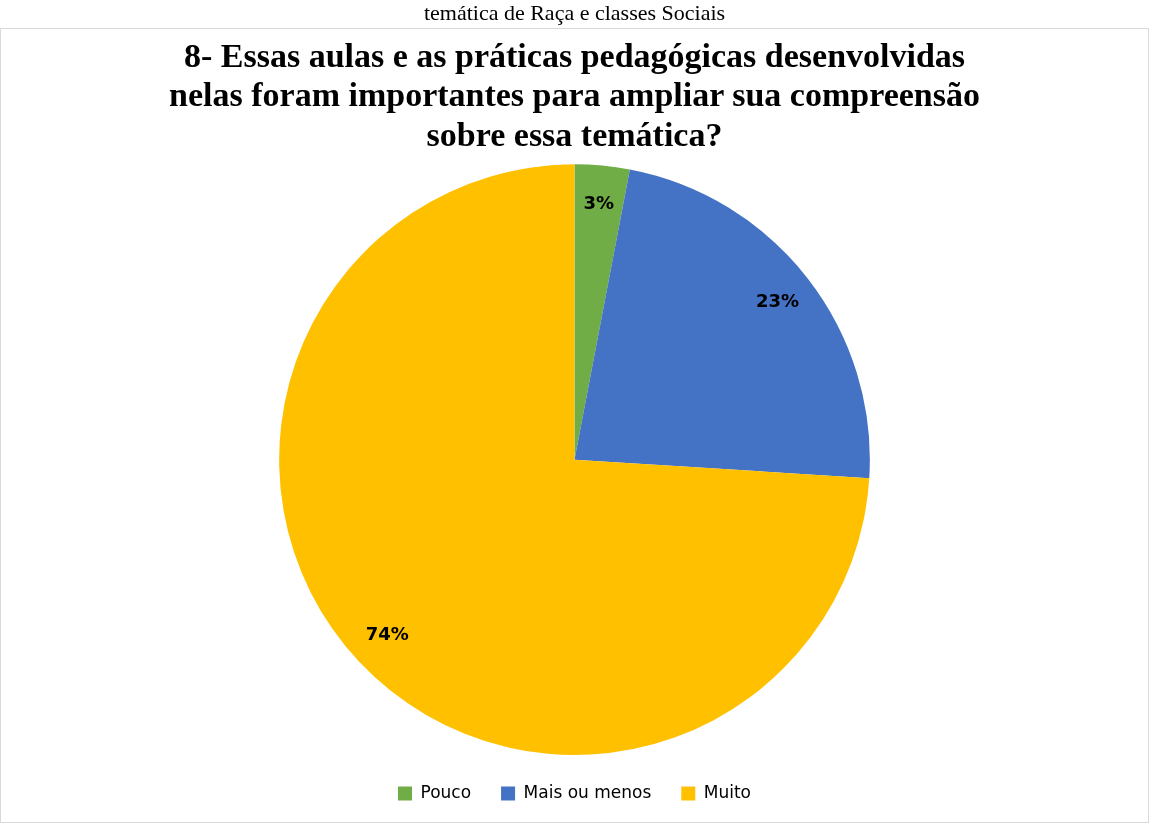  Describe the element at coordinates (727, 791) in the screenshot. I see `legend-label: Muito` at that location.